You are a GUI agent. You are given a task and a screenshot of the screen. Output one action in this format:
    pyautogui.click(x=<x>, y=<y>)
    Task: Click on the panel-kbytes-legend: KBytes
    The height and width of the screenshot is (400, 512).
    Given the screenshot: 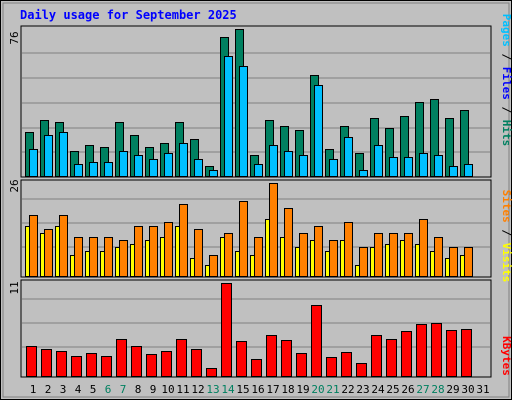 What is the action you would take?
    pyautogui.click(x=506, y=356)
    